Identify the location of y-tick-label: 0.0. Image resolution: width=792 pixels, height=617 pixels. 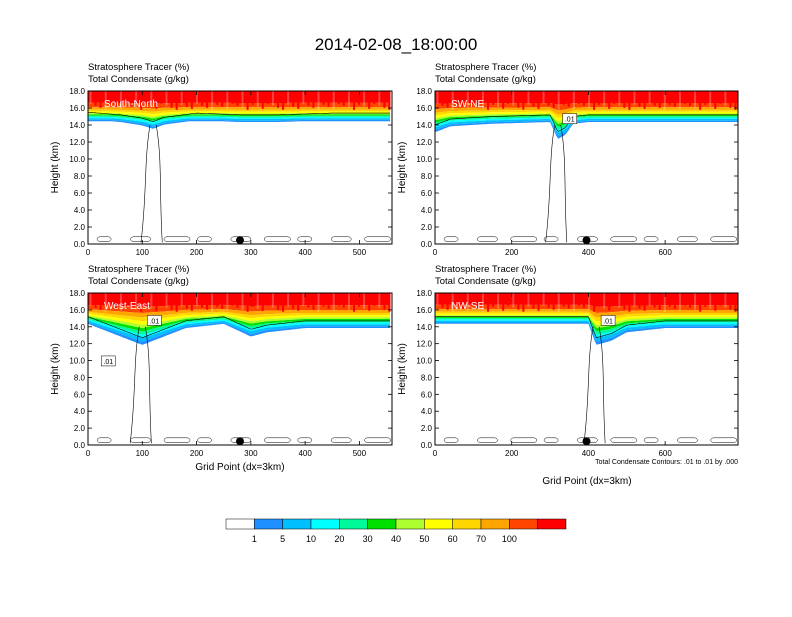
(427, 445).